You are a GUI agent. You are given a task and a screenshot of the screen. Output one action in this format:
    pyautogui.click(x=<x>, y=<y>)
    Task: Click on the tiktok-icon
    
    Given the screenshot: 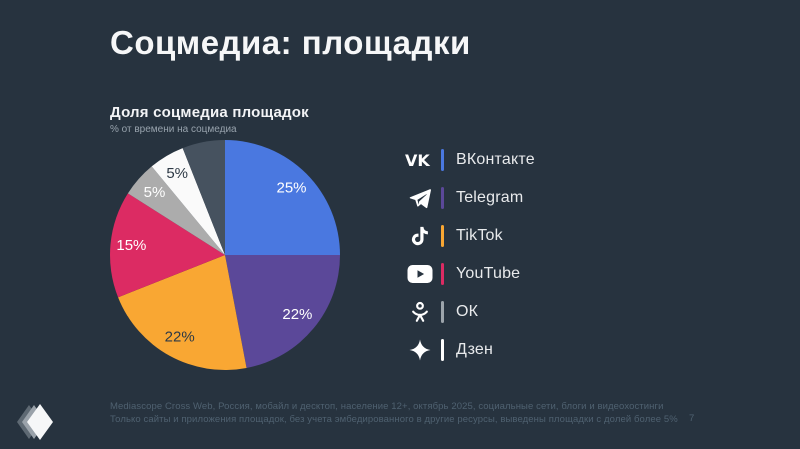 What is the action you would take?
    pyautogui.click(x=420, y=236)
    